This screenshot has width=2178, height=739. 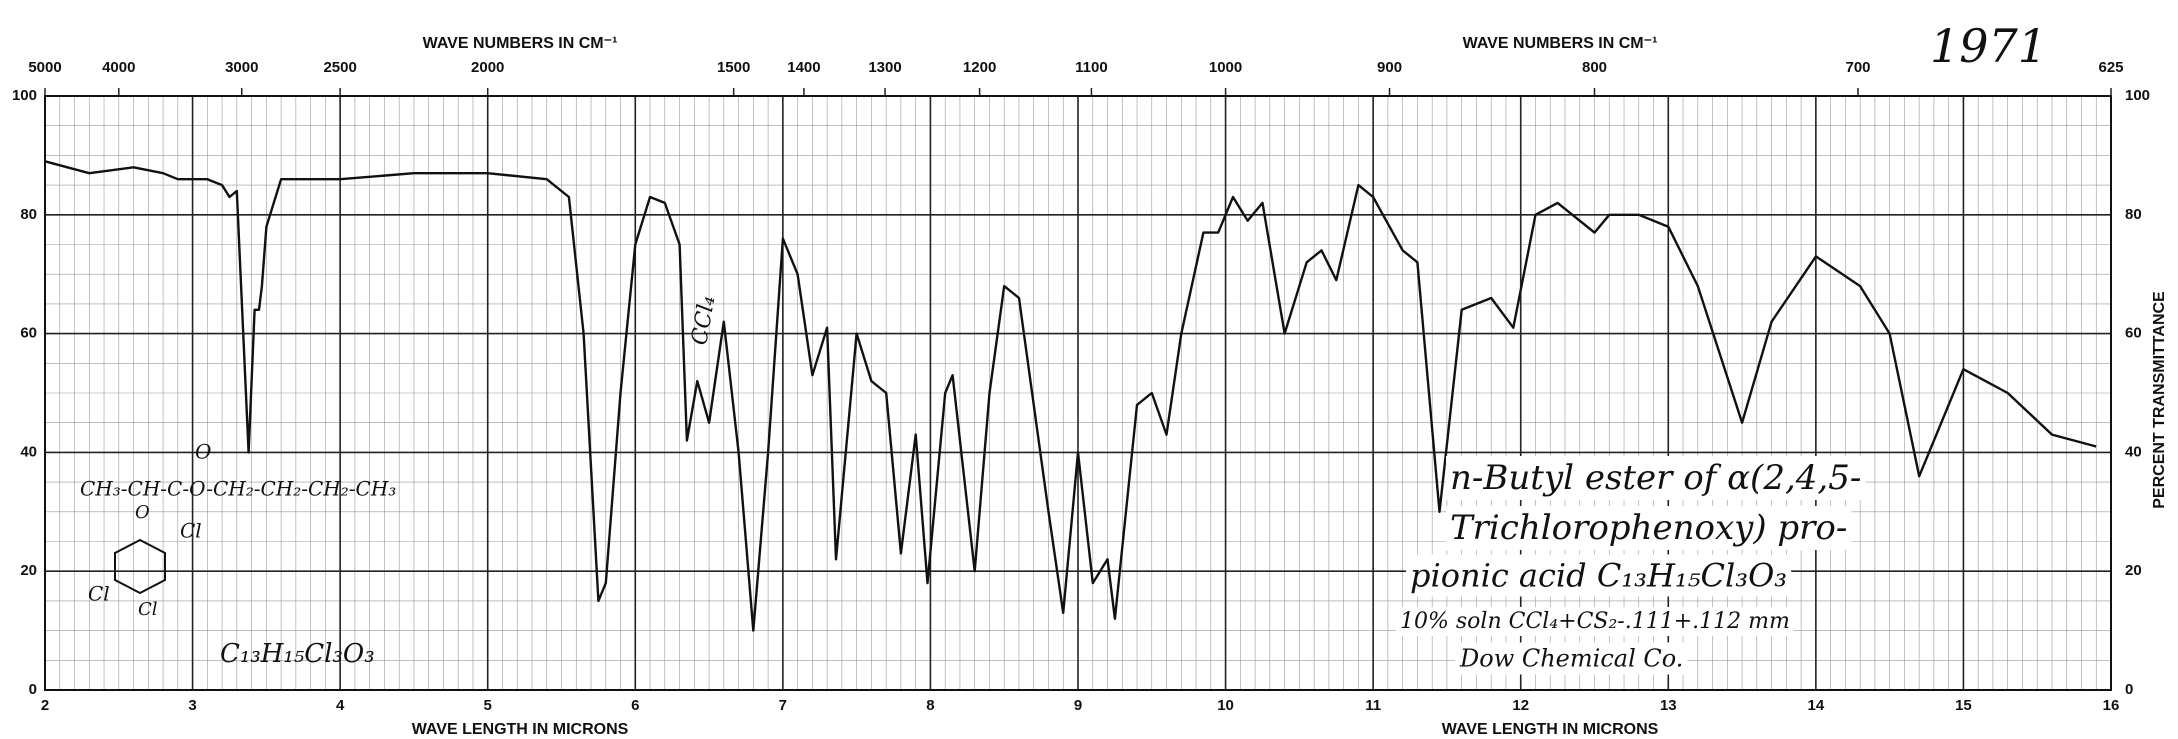 What do you see at coordinates (1078, 705) in the screenshot?
I see `x-tick-label: 9` at bounding box center [1078, 705].